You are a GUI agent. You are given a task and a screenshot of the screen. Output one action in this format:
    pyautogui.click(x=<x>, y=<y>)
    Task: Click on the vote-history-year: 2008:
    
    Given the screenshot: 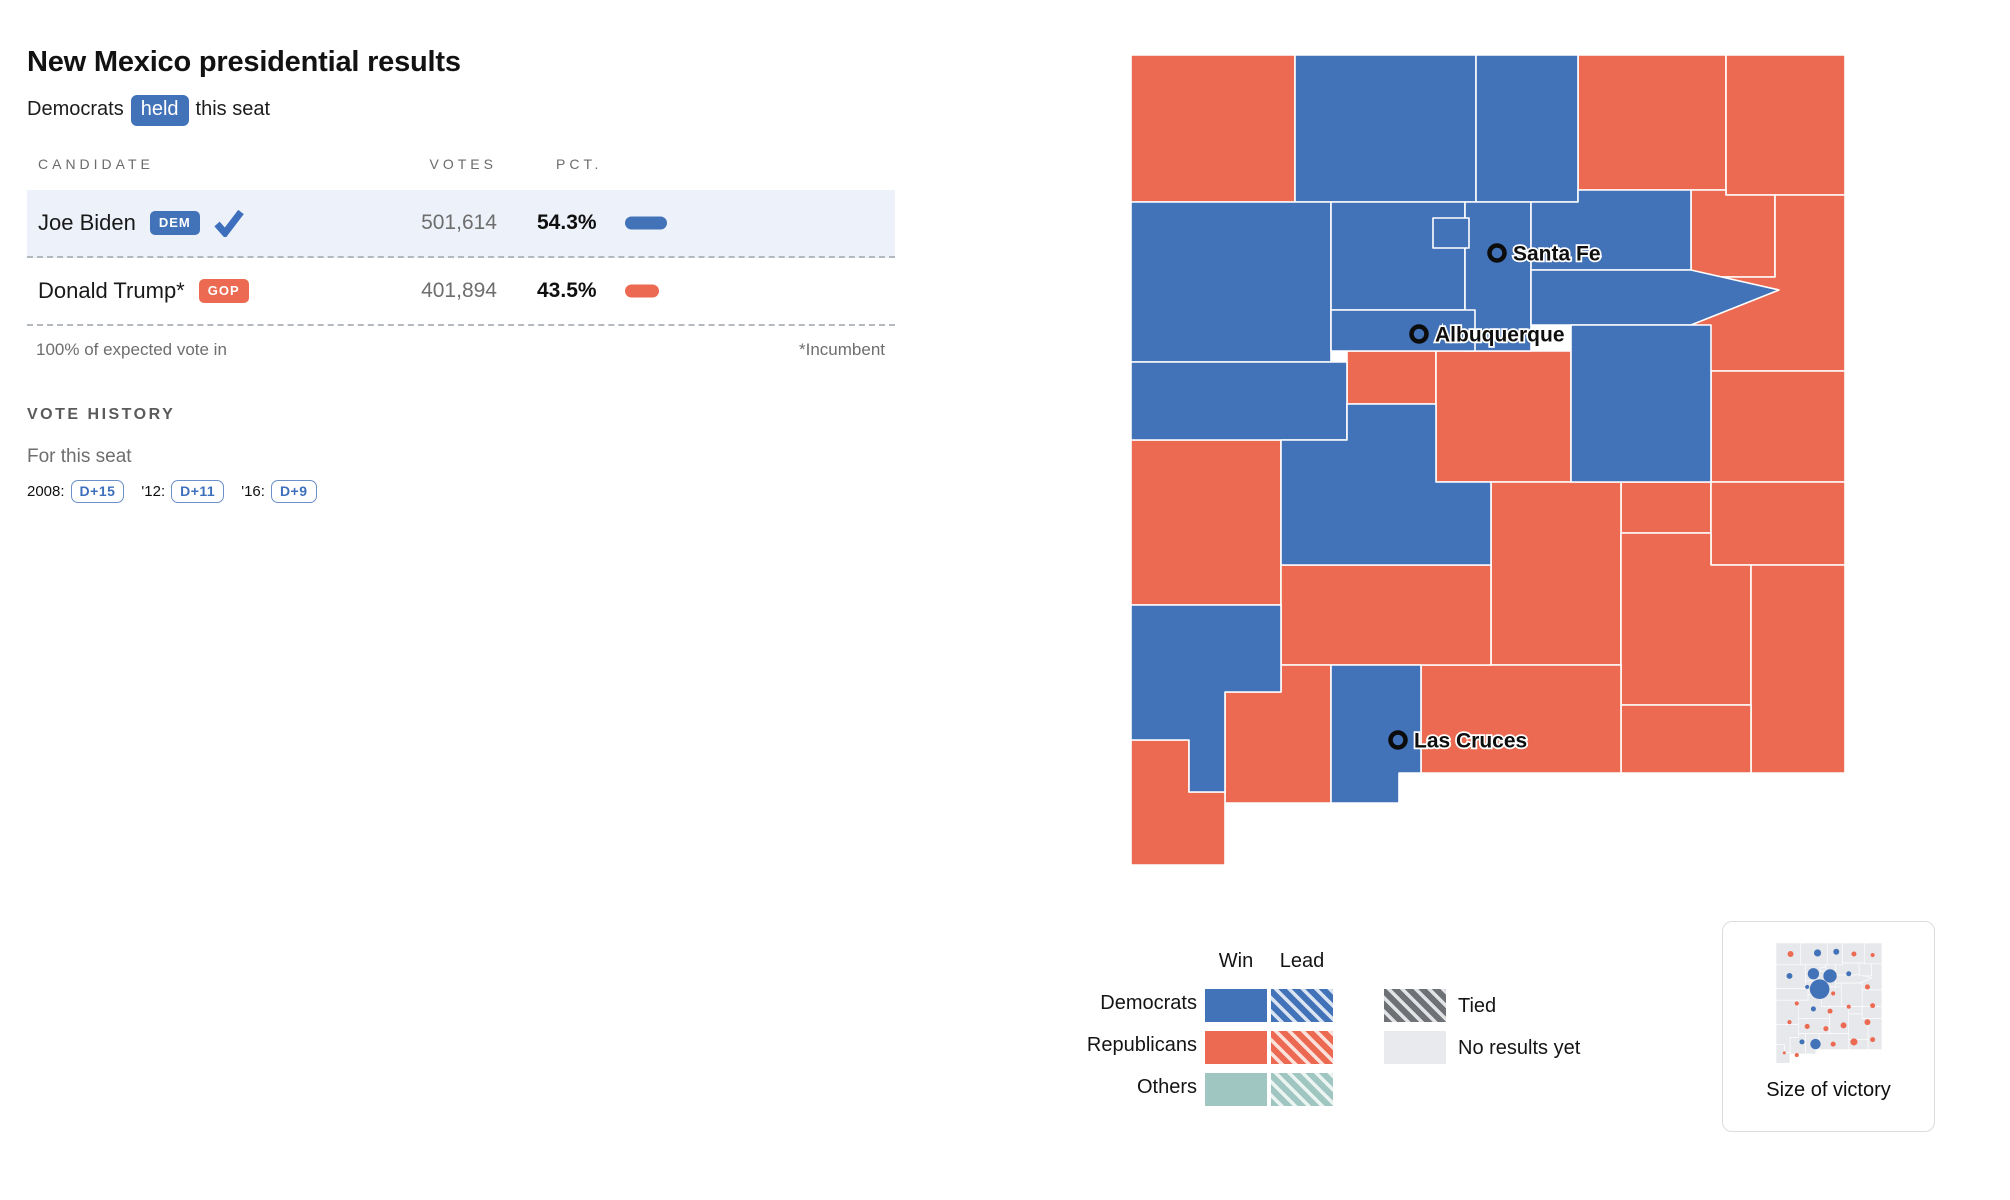 What is the action you would take?
    pyautogui.click(x=46, y=491)
    